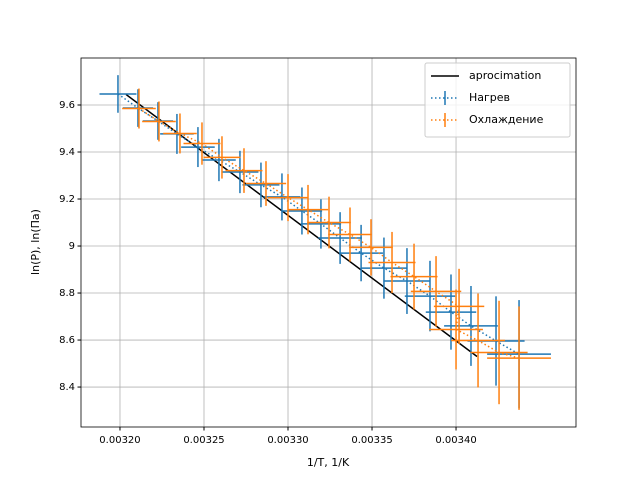 The width and height of the screenshot is (640, 480). I want to click on legend-label: aprocimation, so click(505, 75).